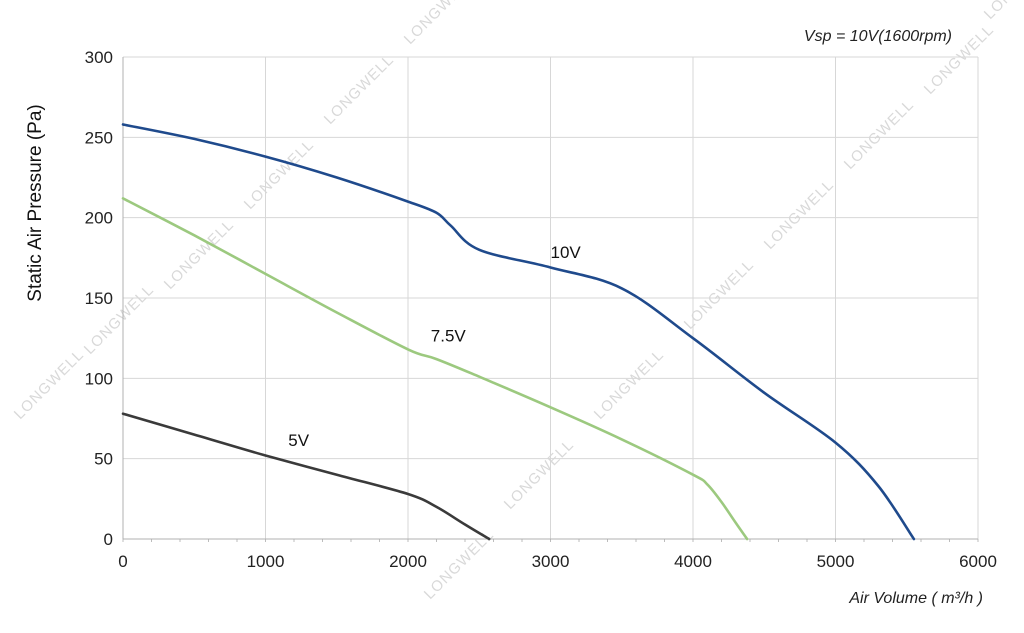  I want to click on watermark-text-2: LONGWELL, so click(199, 254).